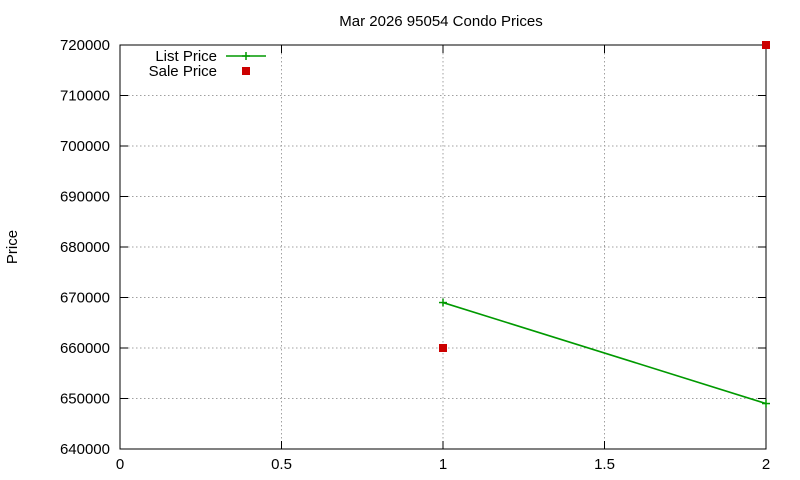  Describe the element at coordinates (85, 247) in the screenshot. I see `y-tick-label: 680000` at that location.